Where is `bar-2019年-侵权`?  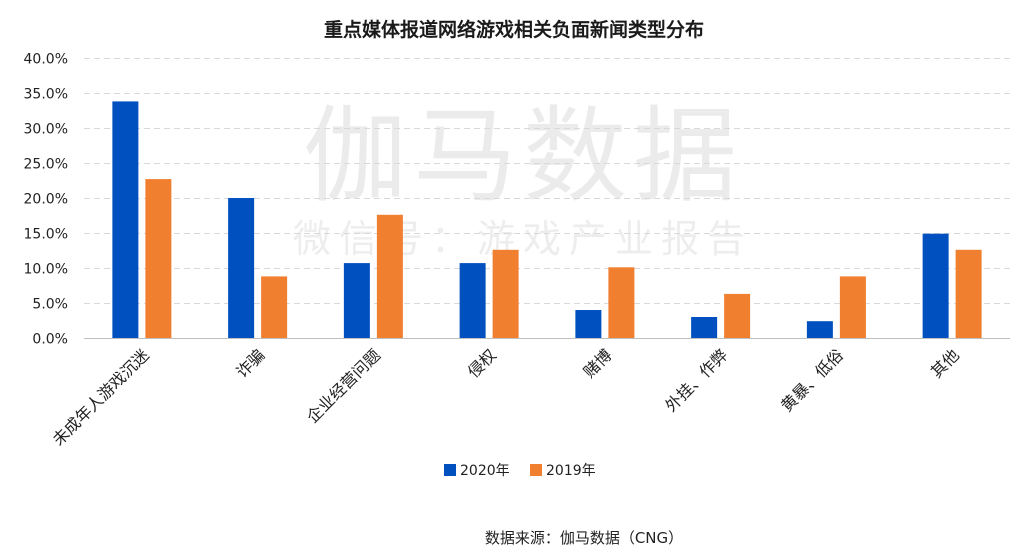
bar-2019年-侵权 is located at coordinates (505, 293).